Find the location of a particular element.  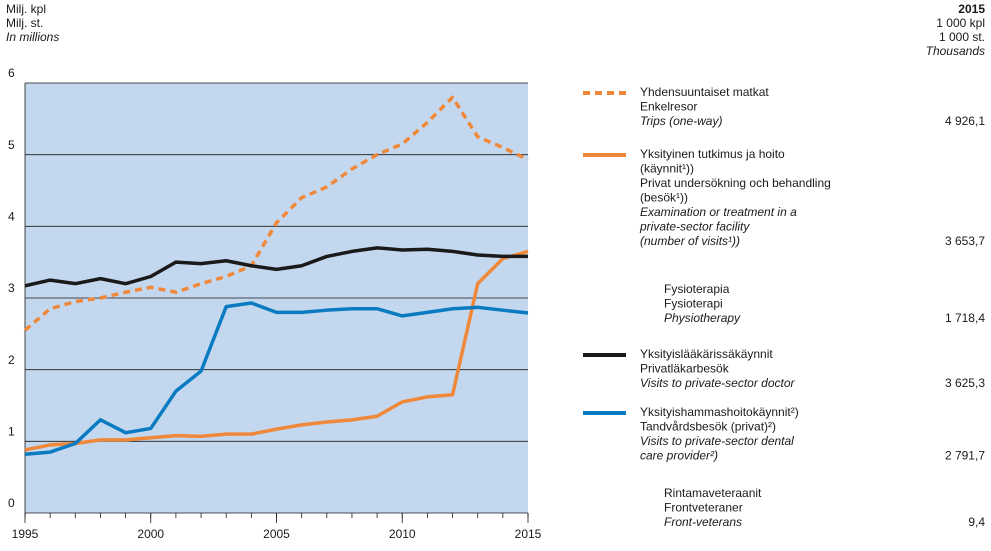

legend-total: 3 625,3 is located at coordinates (965, 383).